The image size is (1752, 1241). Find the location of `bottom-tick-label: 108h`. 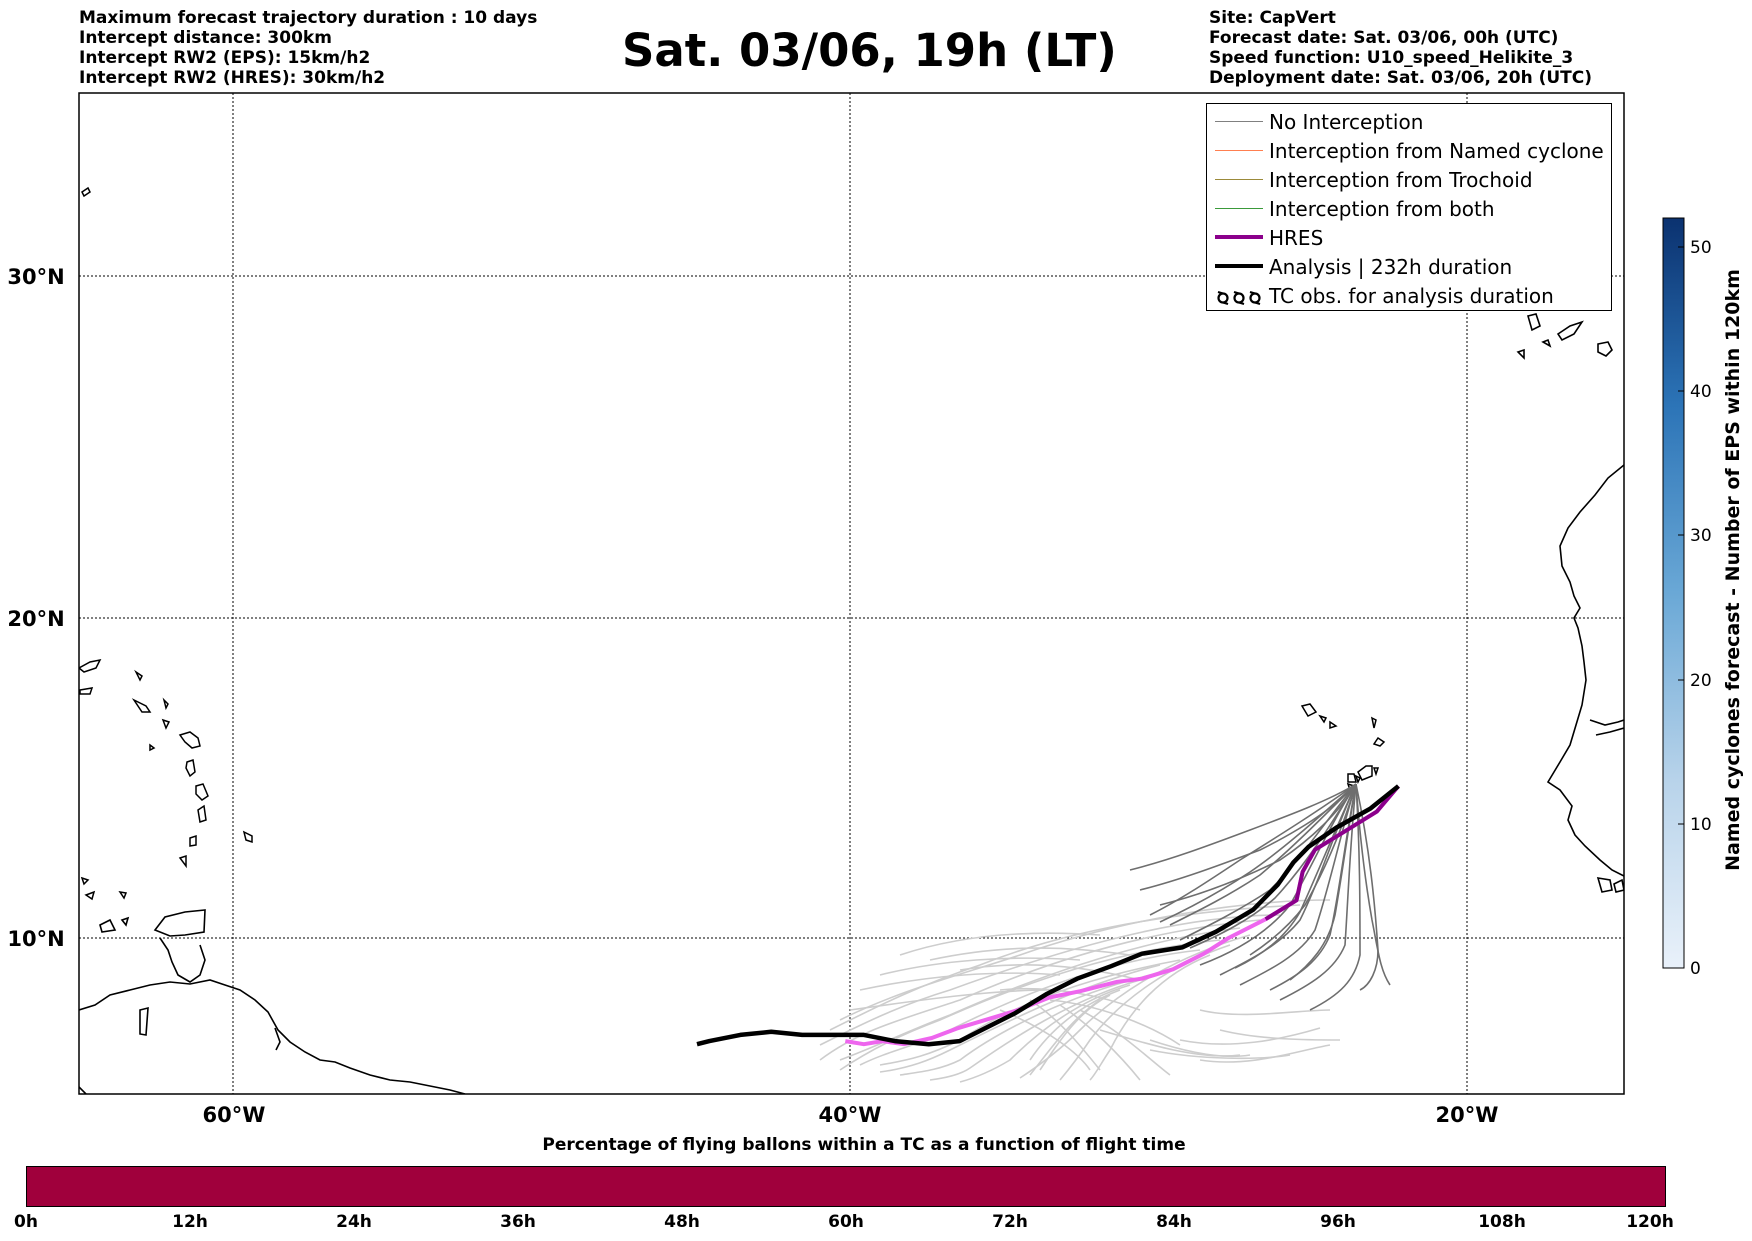

bottom-tick-label: 108h is located at coordinates (1502, 1222).